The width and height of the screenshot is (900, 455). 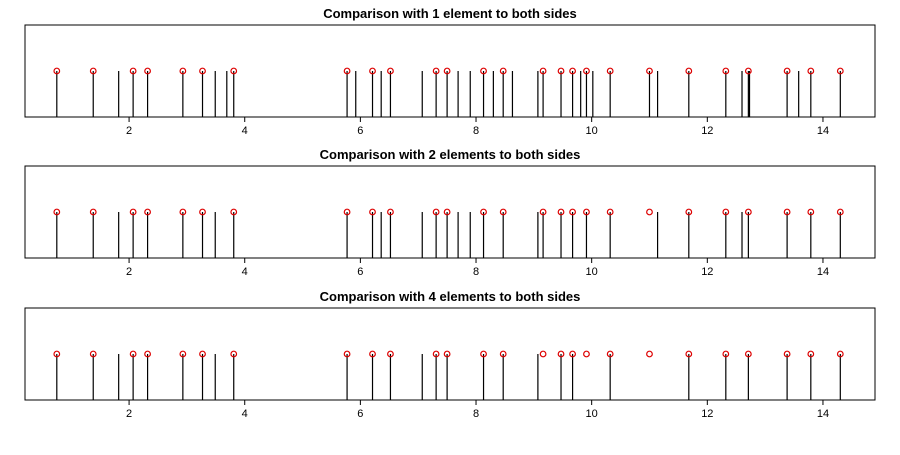 I want to click on chart-title: Comparison with 2 elements to both sides, so click(x=450, y=154).